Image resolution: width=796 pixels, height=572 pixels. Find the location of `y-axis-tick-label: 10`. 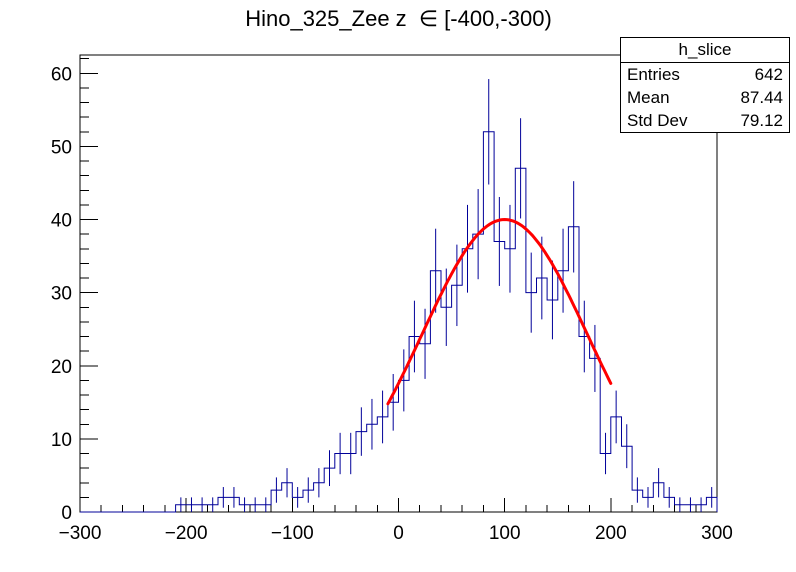

y-axis-tick-label: 10 is located at coordinates (61, 440).